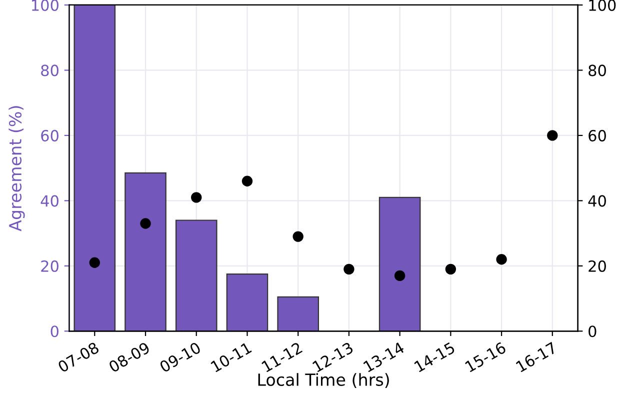 The image size is (618, 416). Describe the element at coordinates (49, 266) in the screenshot. I see `y-tick-label: 20` at that location.